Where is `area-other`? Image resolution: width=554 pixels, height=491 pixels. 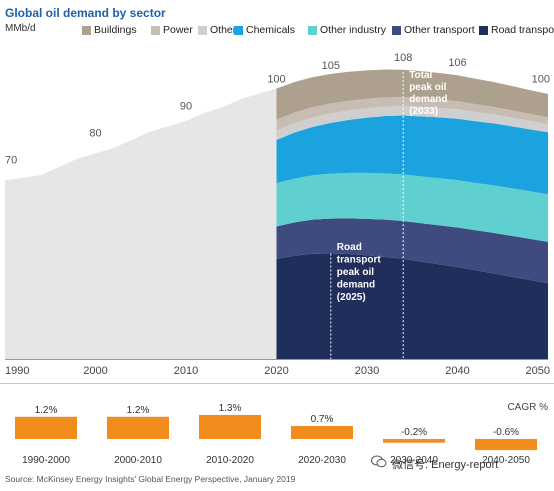
area-other is located at coordinates (412, 123).